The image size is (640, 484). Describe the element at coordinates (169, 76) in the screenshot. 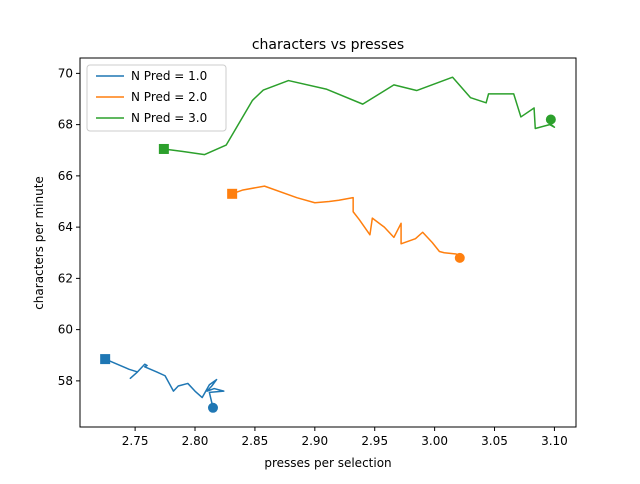

I see `legend-label-1: N Pred = 1.0` at that location.